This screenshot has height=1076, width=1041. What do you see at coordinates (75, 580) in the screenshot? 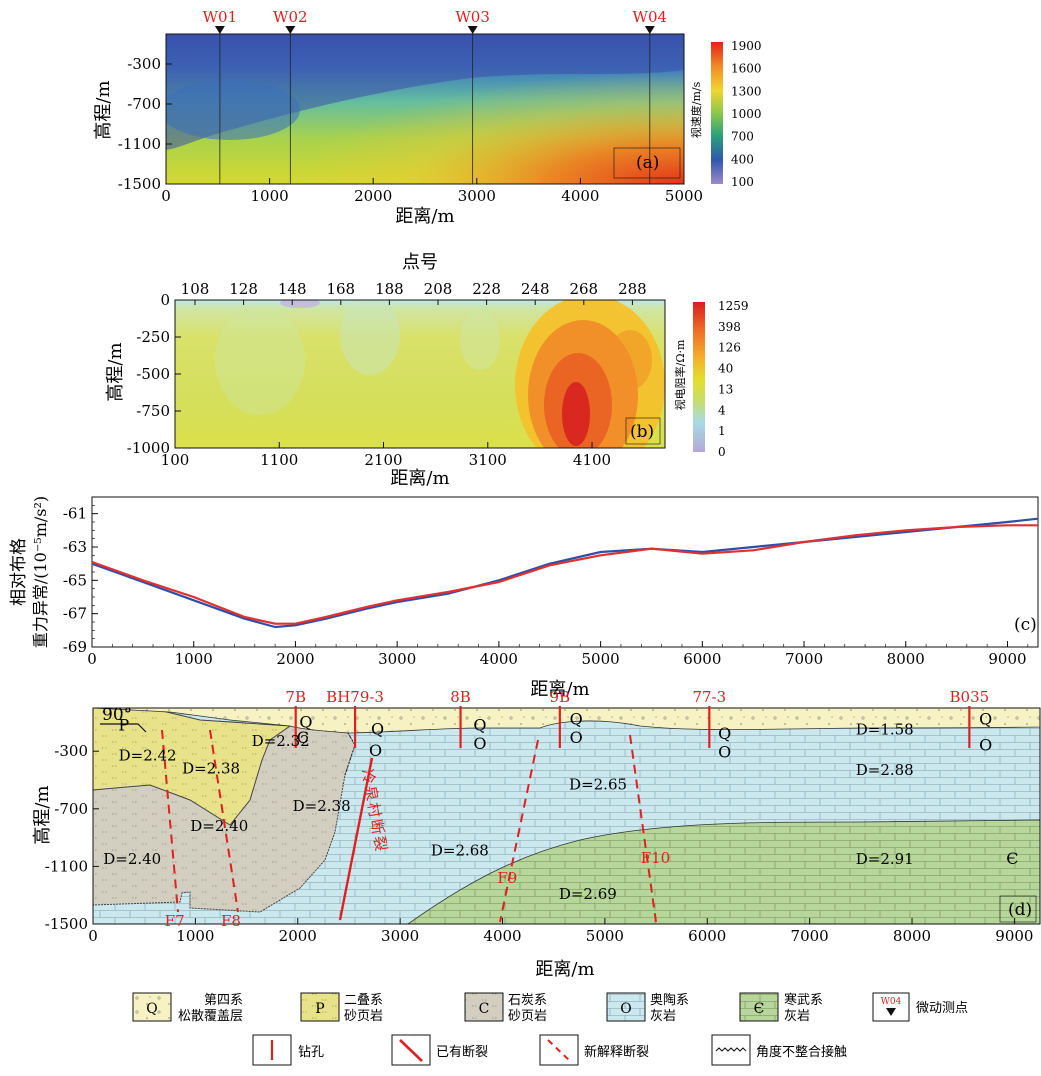
I see `c-ytick-label: -65` at bounding box center [75, 580].